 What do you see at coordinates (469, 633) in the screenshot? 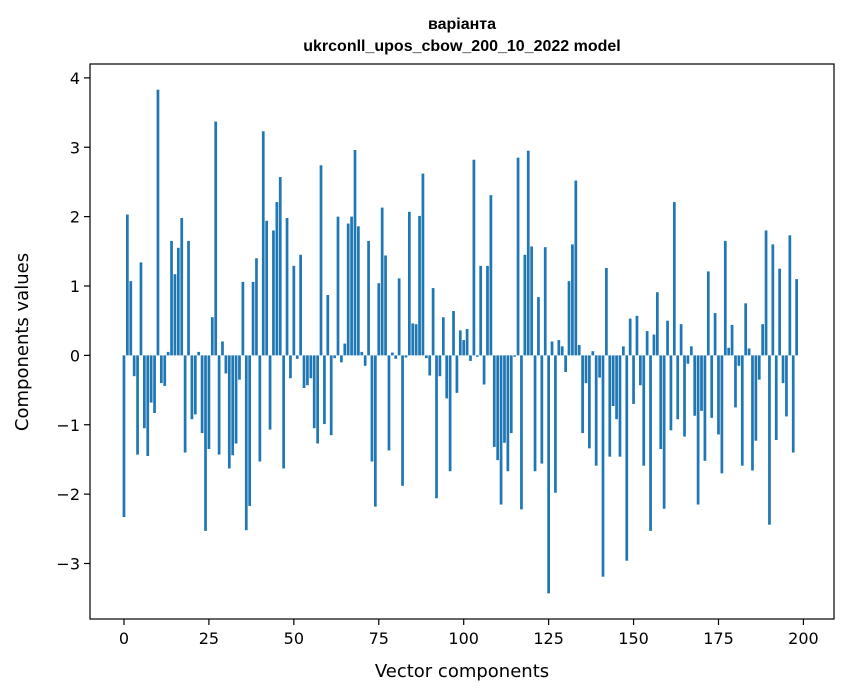
I see `x-axis-ticks: 0 25 50 75 100 125 150 175 200` at bounding box center [469, 633].